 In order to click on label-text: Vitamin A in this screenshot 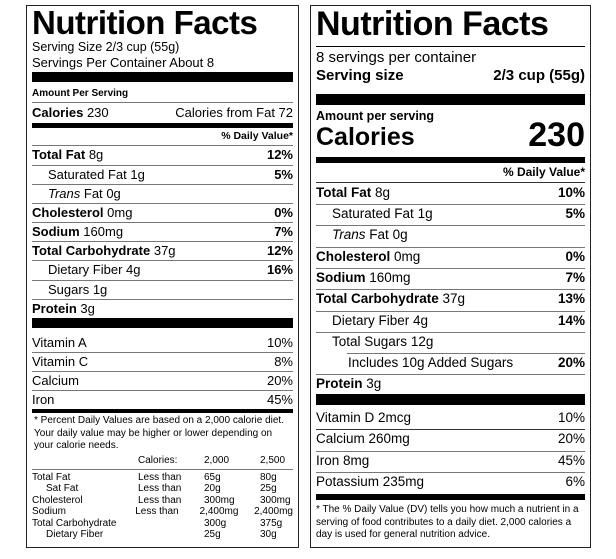, I will do `click(59, 342)`.